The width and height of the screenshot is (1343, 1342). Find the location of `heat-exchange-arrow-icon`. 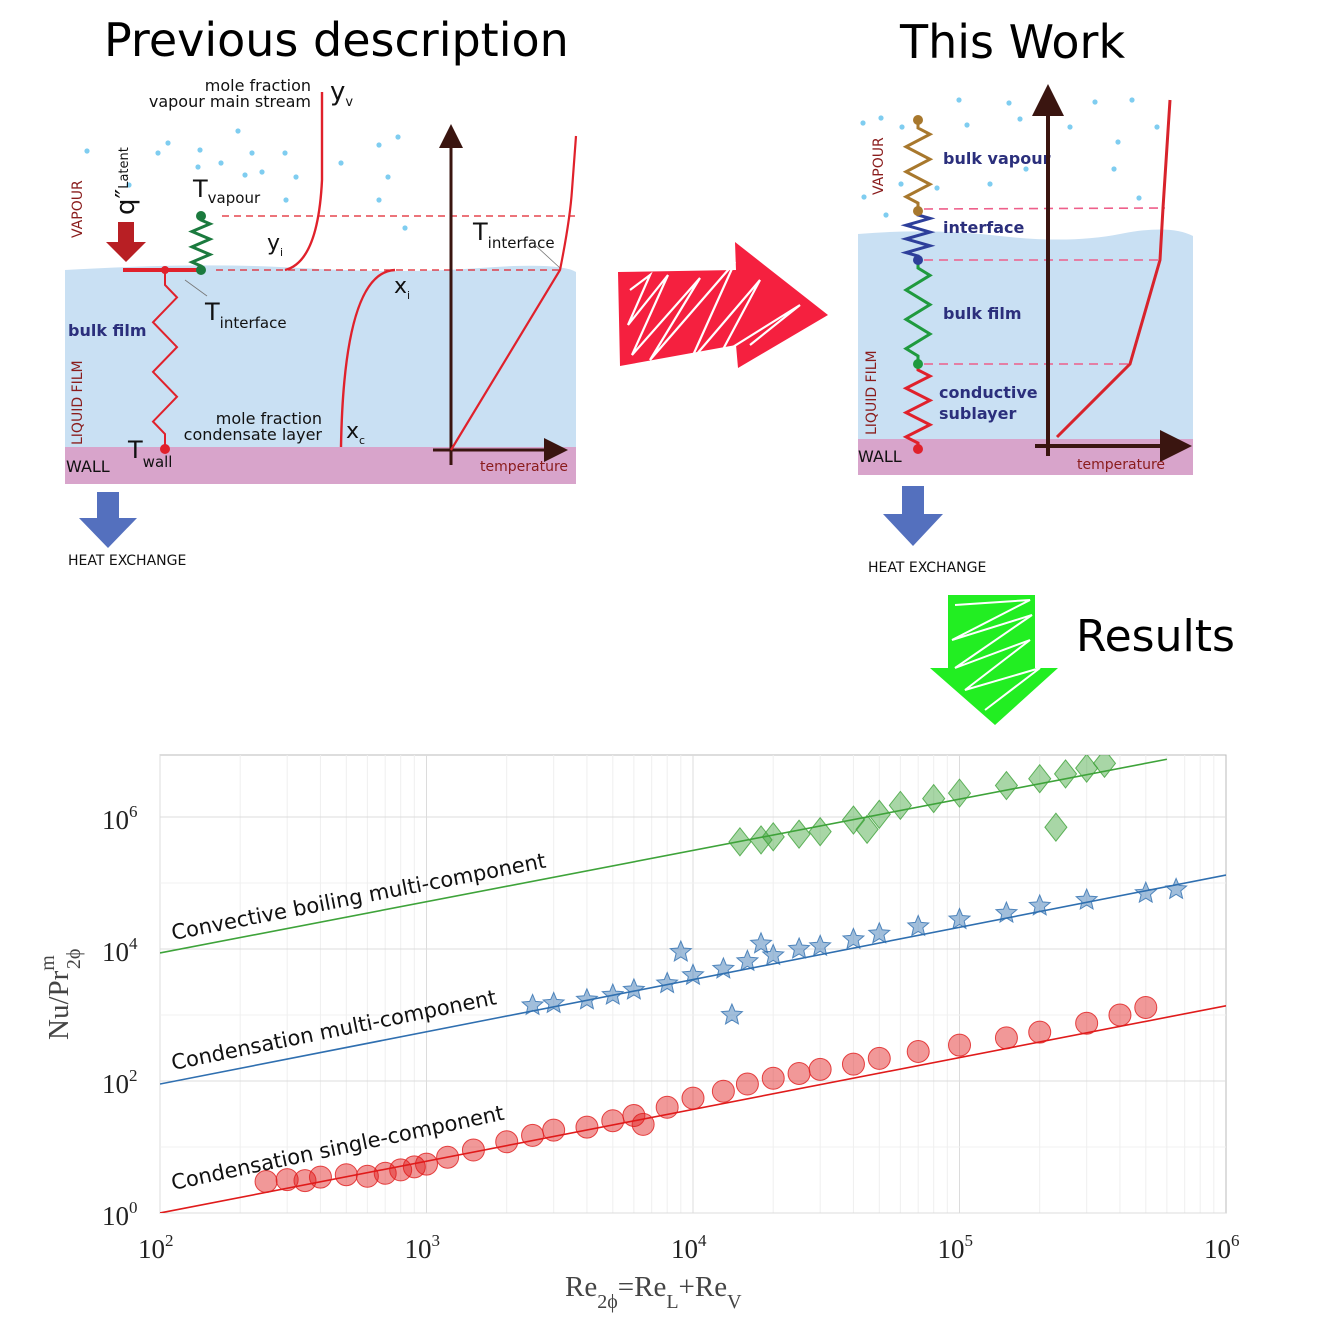

heat-exchange-arrow-icon is located at coordinates (108, 520).